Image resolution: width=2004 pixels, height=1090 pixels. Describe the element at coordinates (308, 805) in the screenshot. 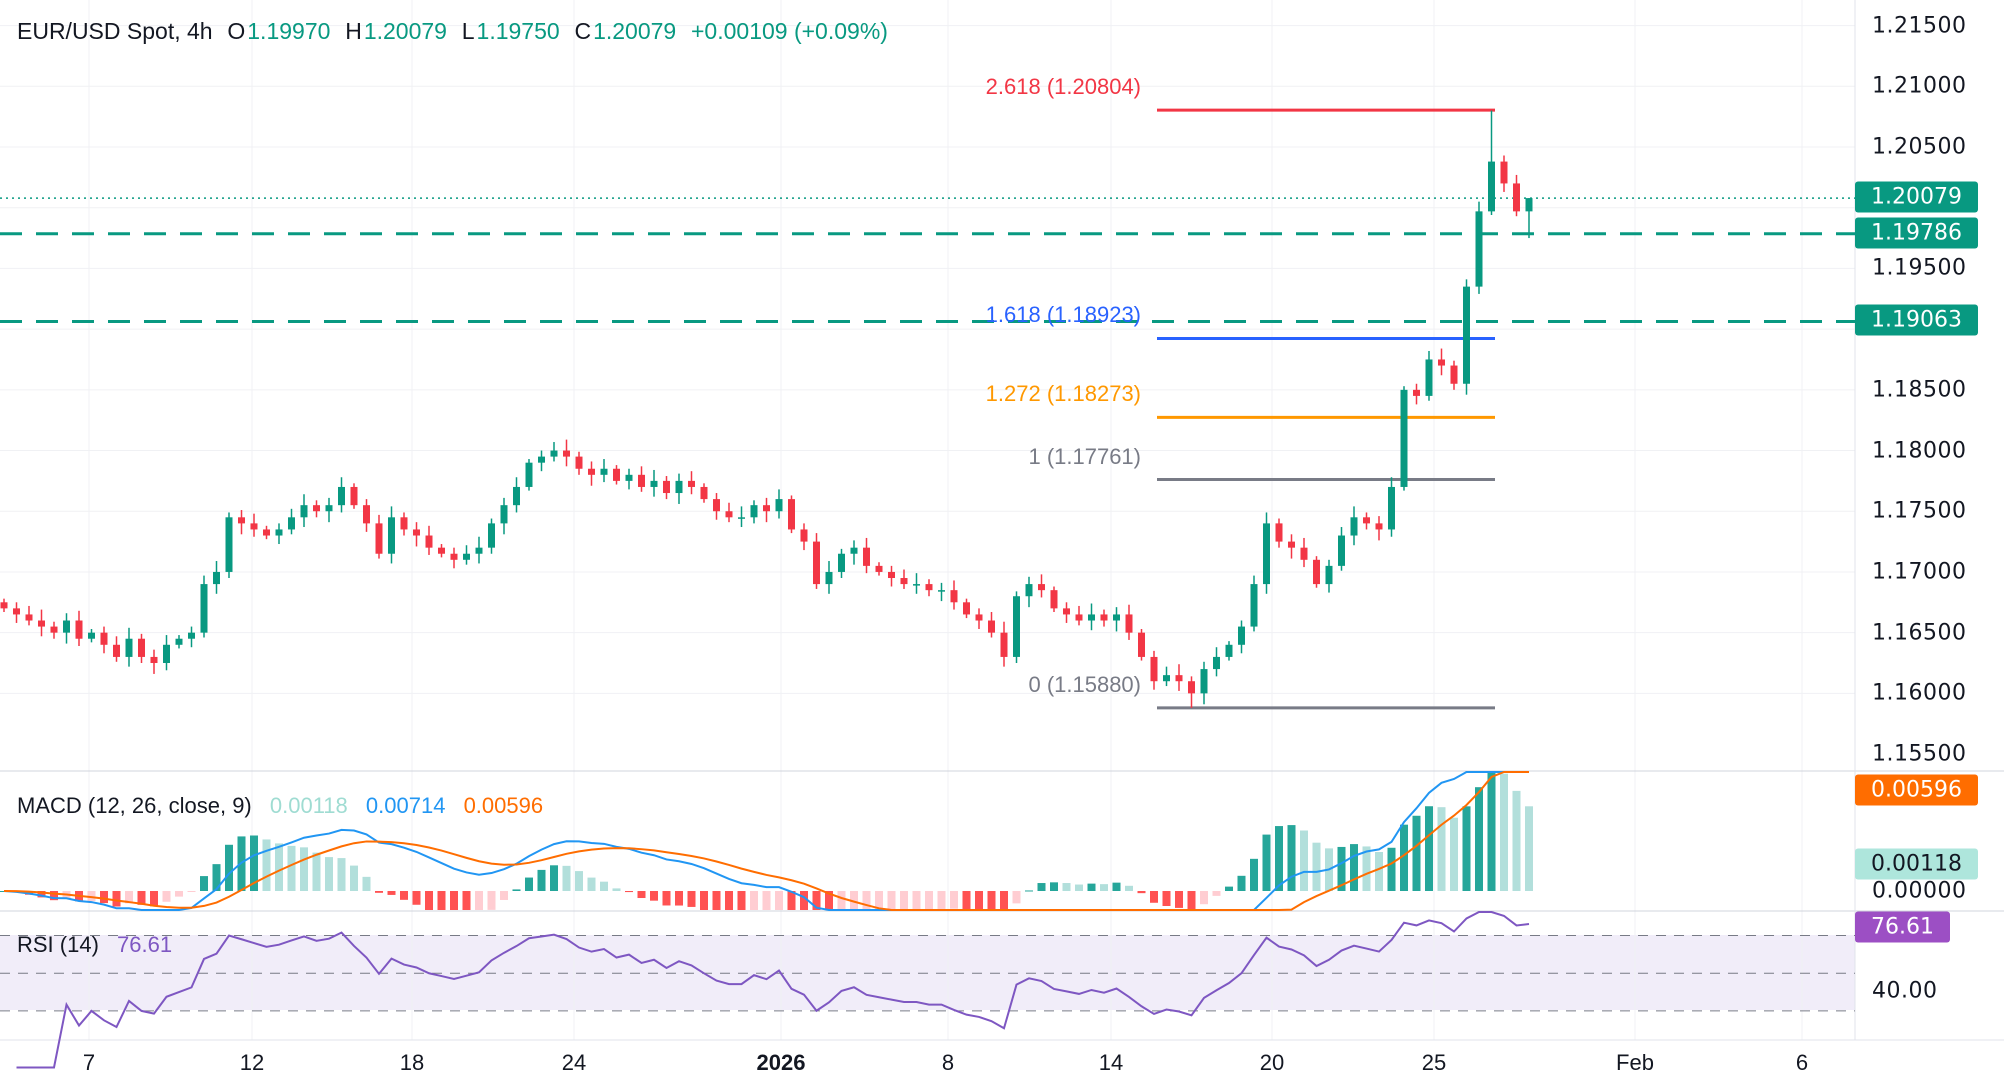

I see `macd-hist-value: 0.00118` at that location.